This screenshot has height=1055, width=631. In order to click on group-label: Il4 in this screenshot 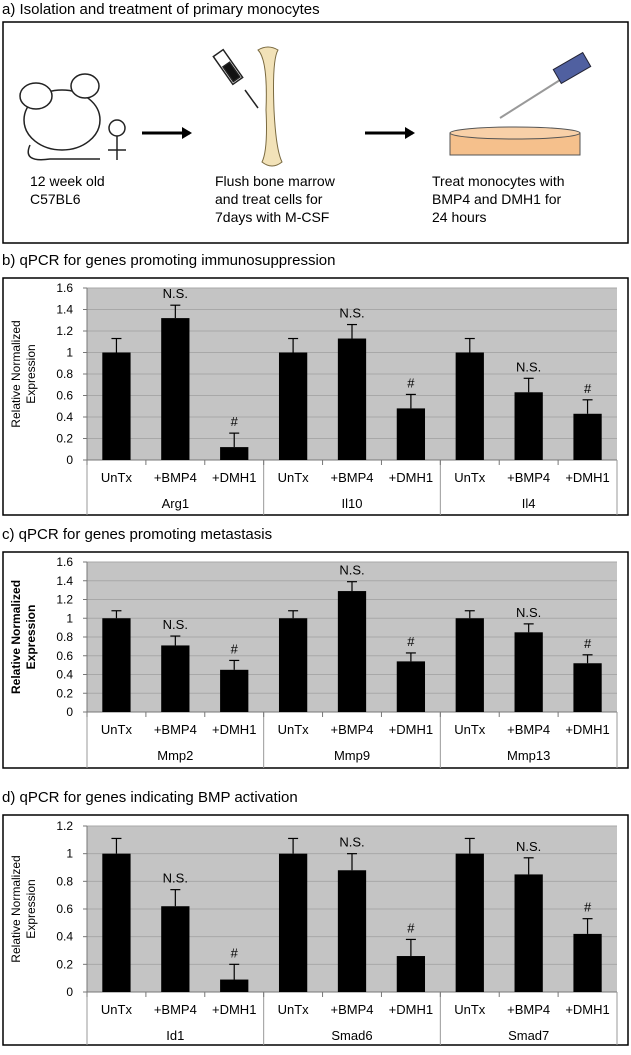, I will do `click(529, 503)`.